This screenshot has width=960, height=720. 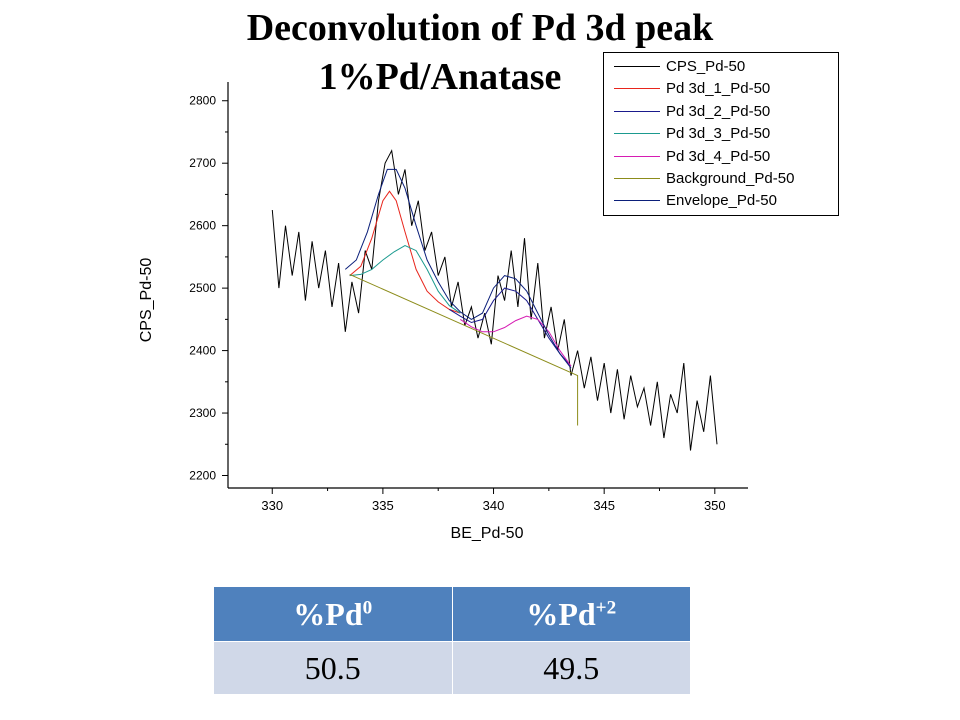 I want to click on table-row: 50.5 49.5, so click(x=452, y=668).